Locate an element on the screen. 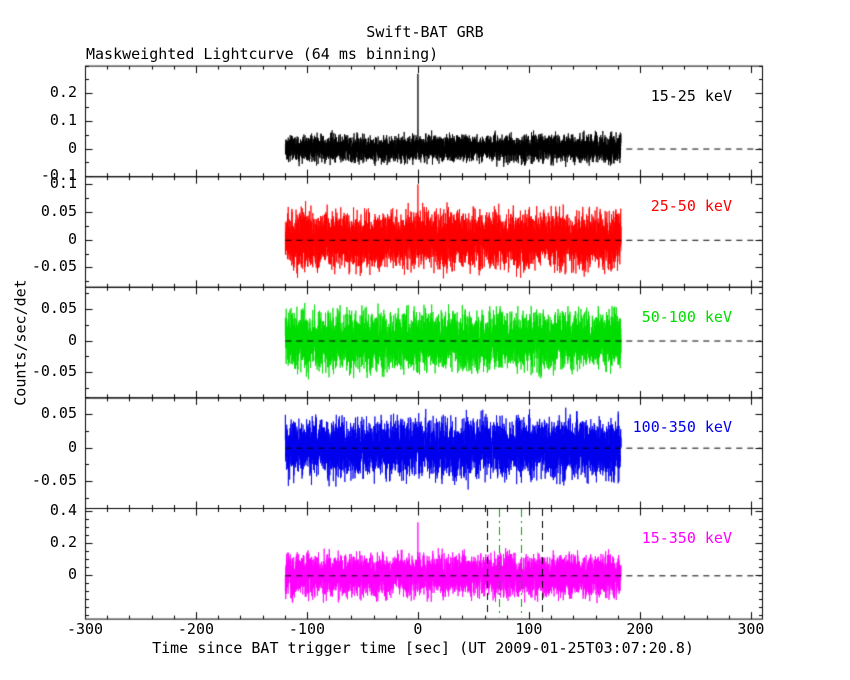  energy-band-label-15-25: 15-25 keV is located at coordinates (691, 95).